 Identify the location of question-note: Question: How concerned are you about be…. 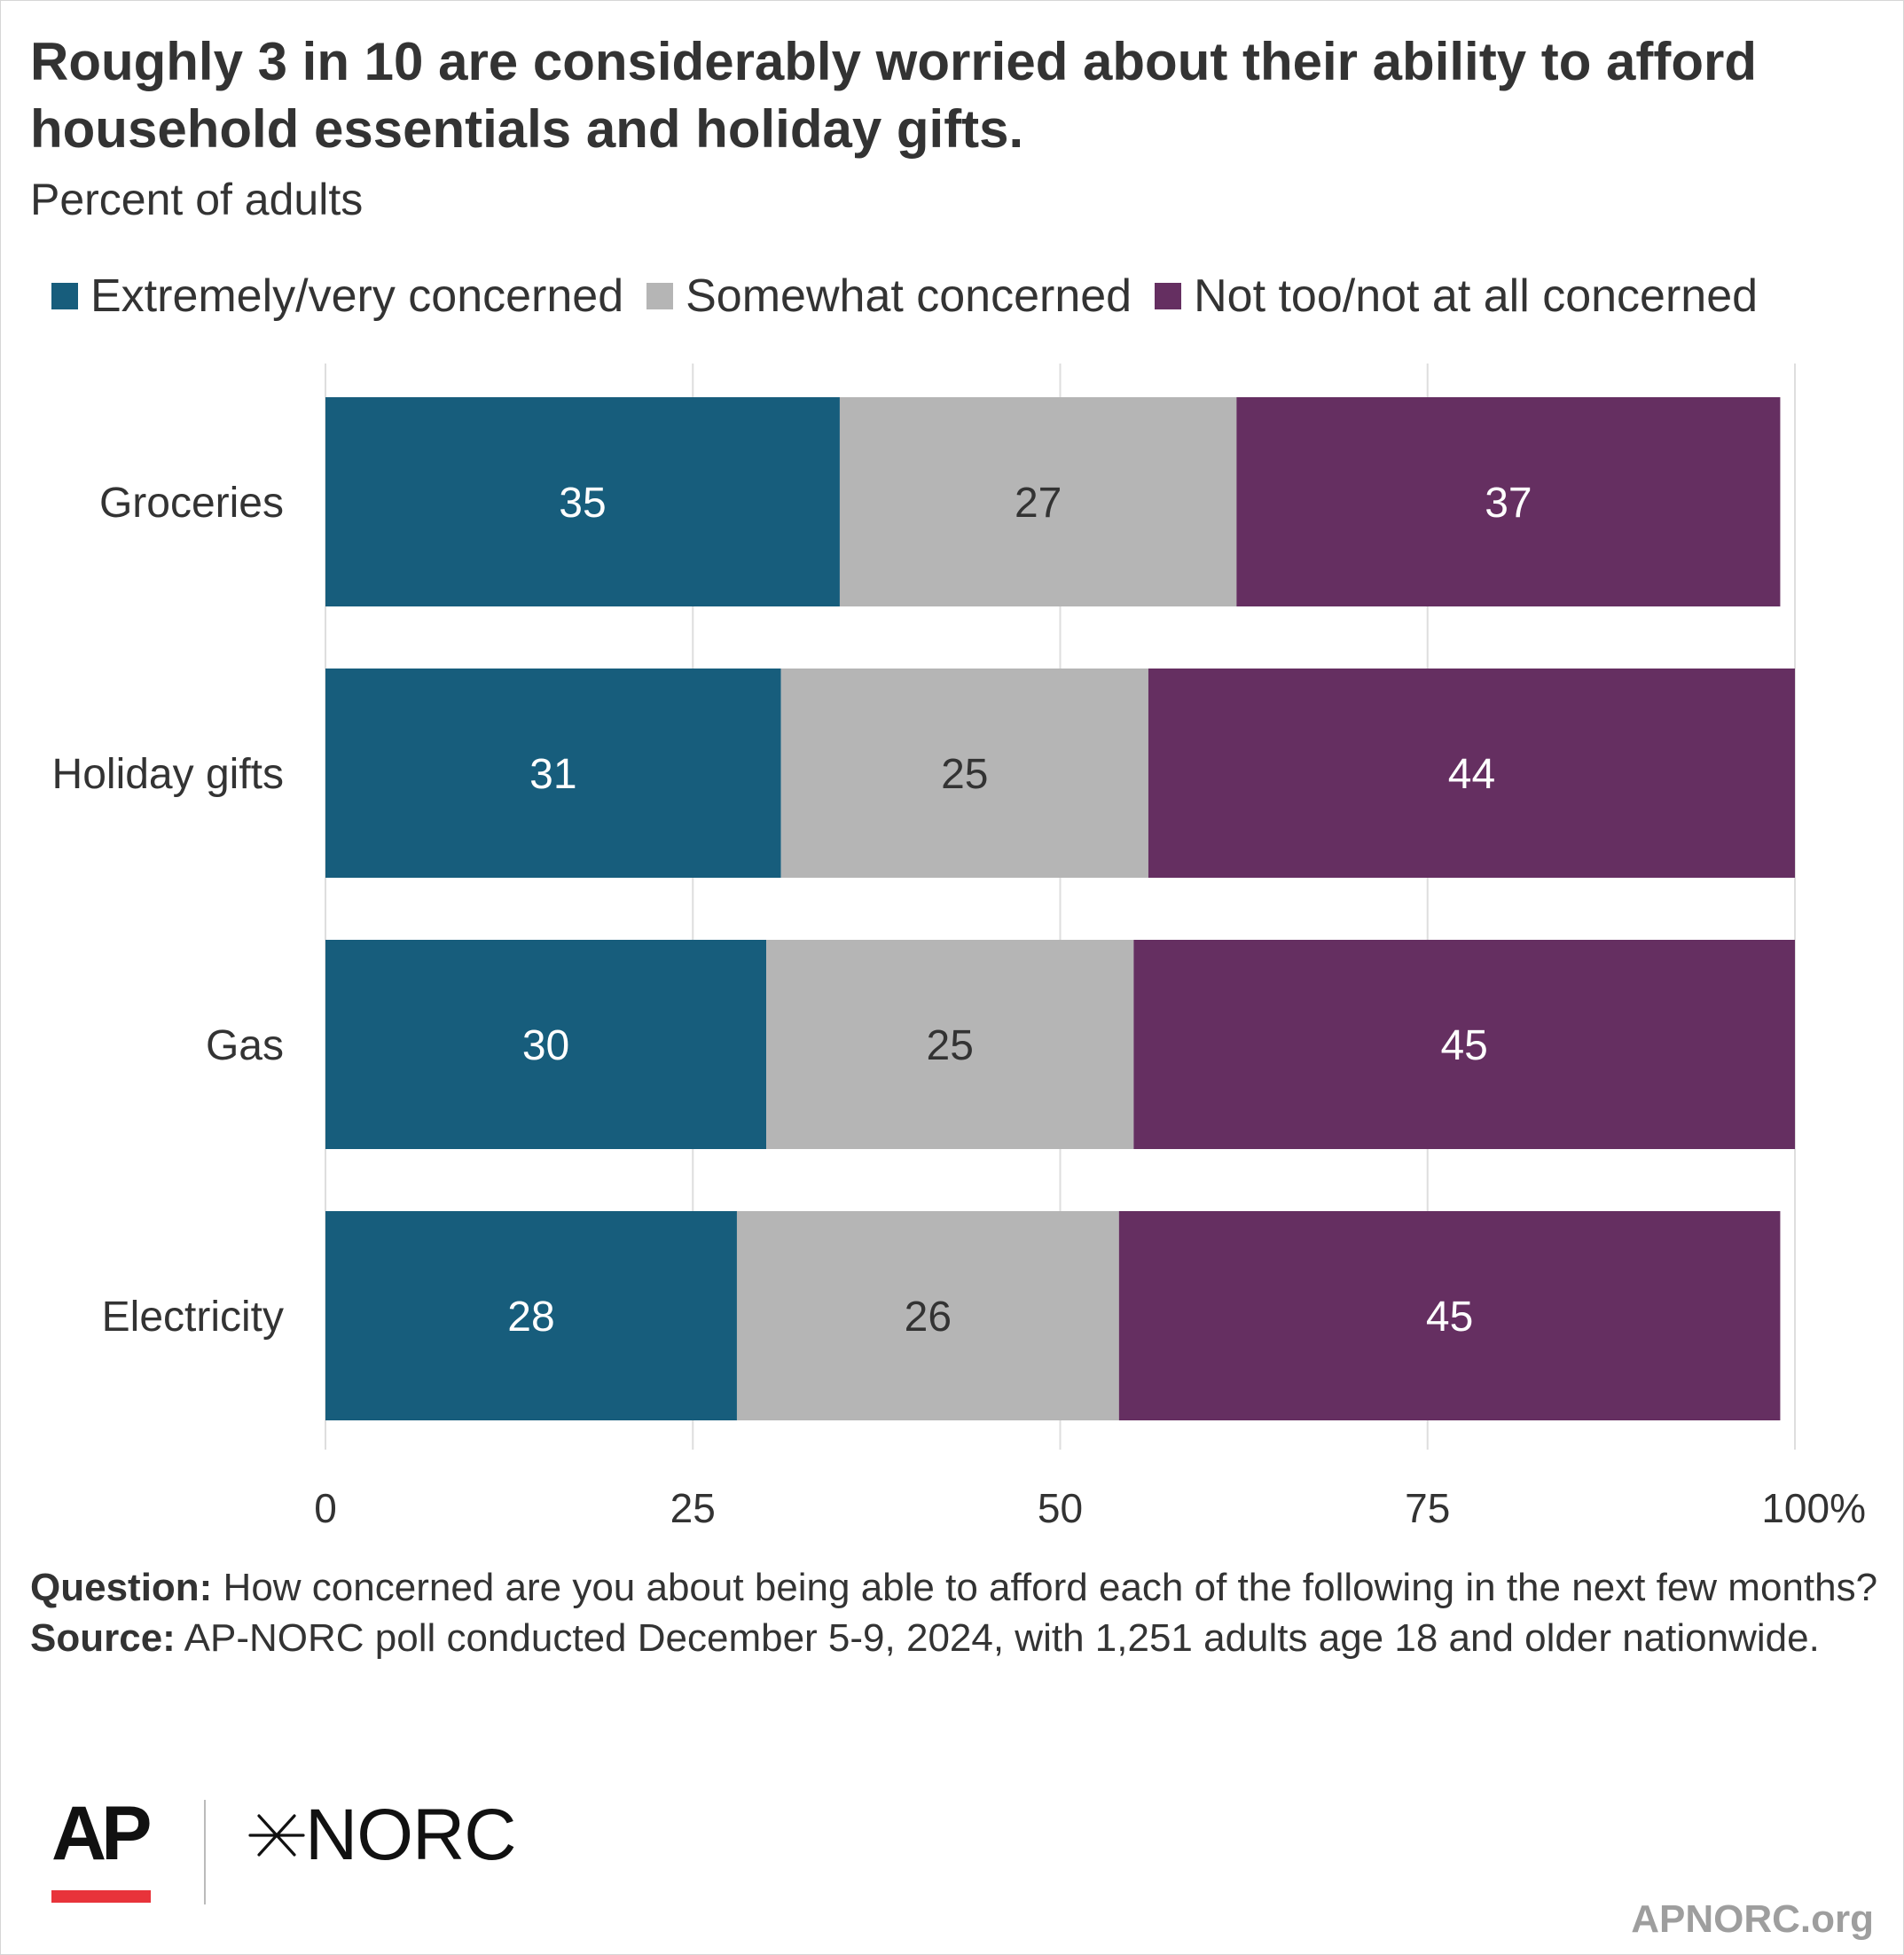
(957, 1587).